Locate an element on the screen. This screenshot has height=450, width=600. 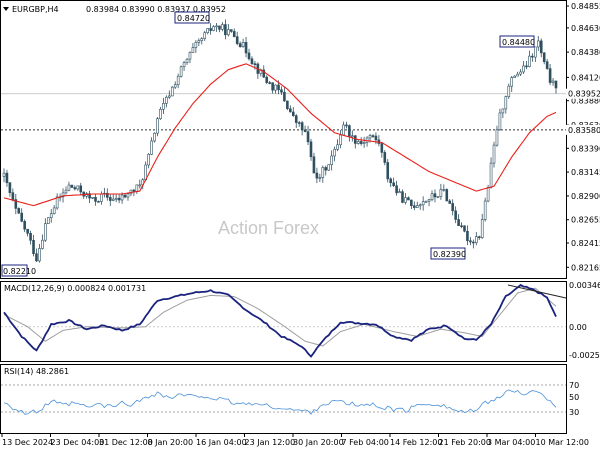
price-tick-label: 0.82165 is located at coordinates (585, 267).